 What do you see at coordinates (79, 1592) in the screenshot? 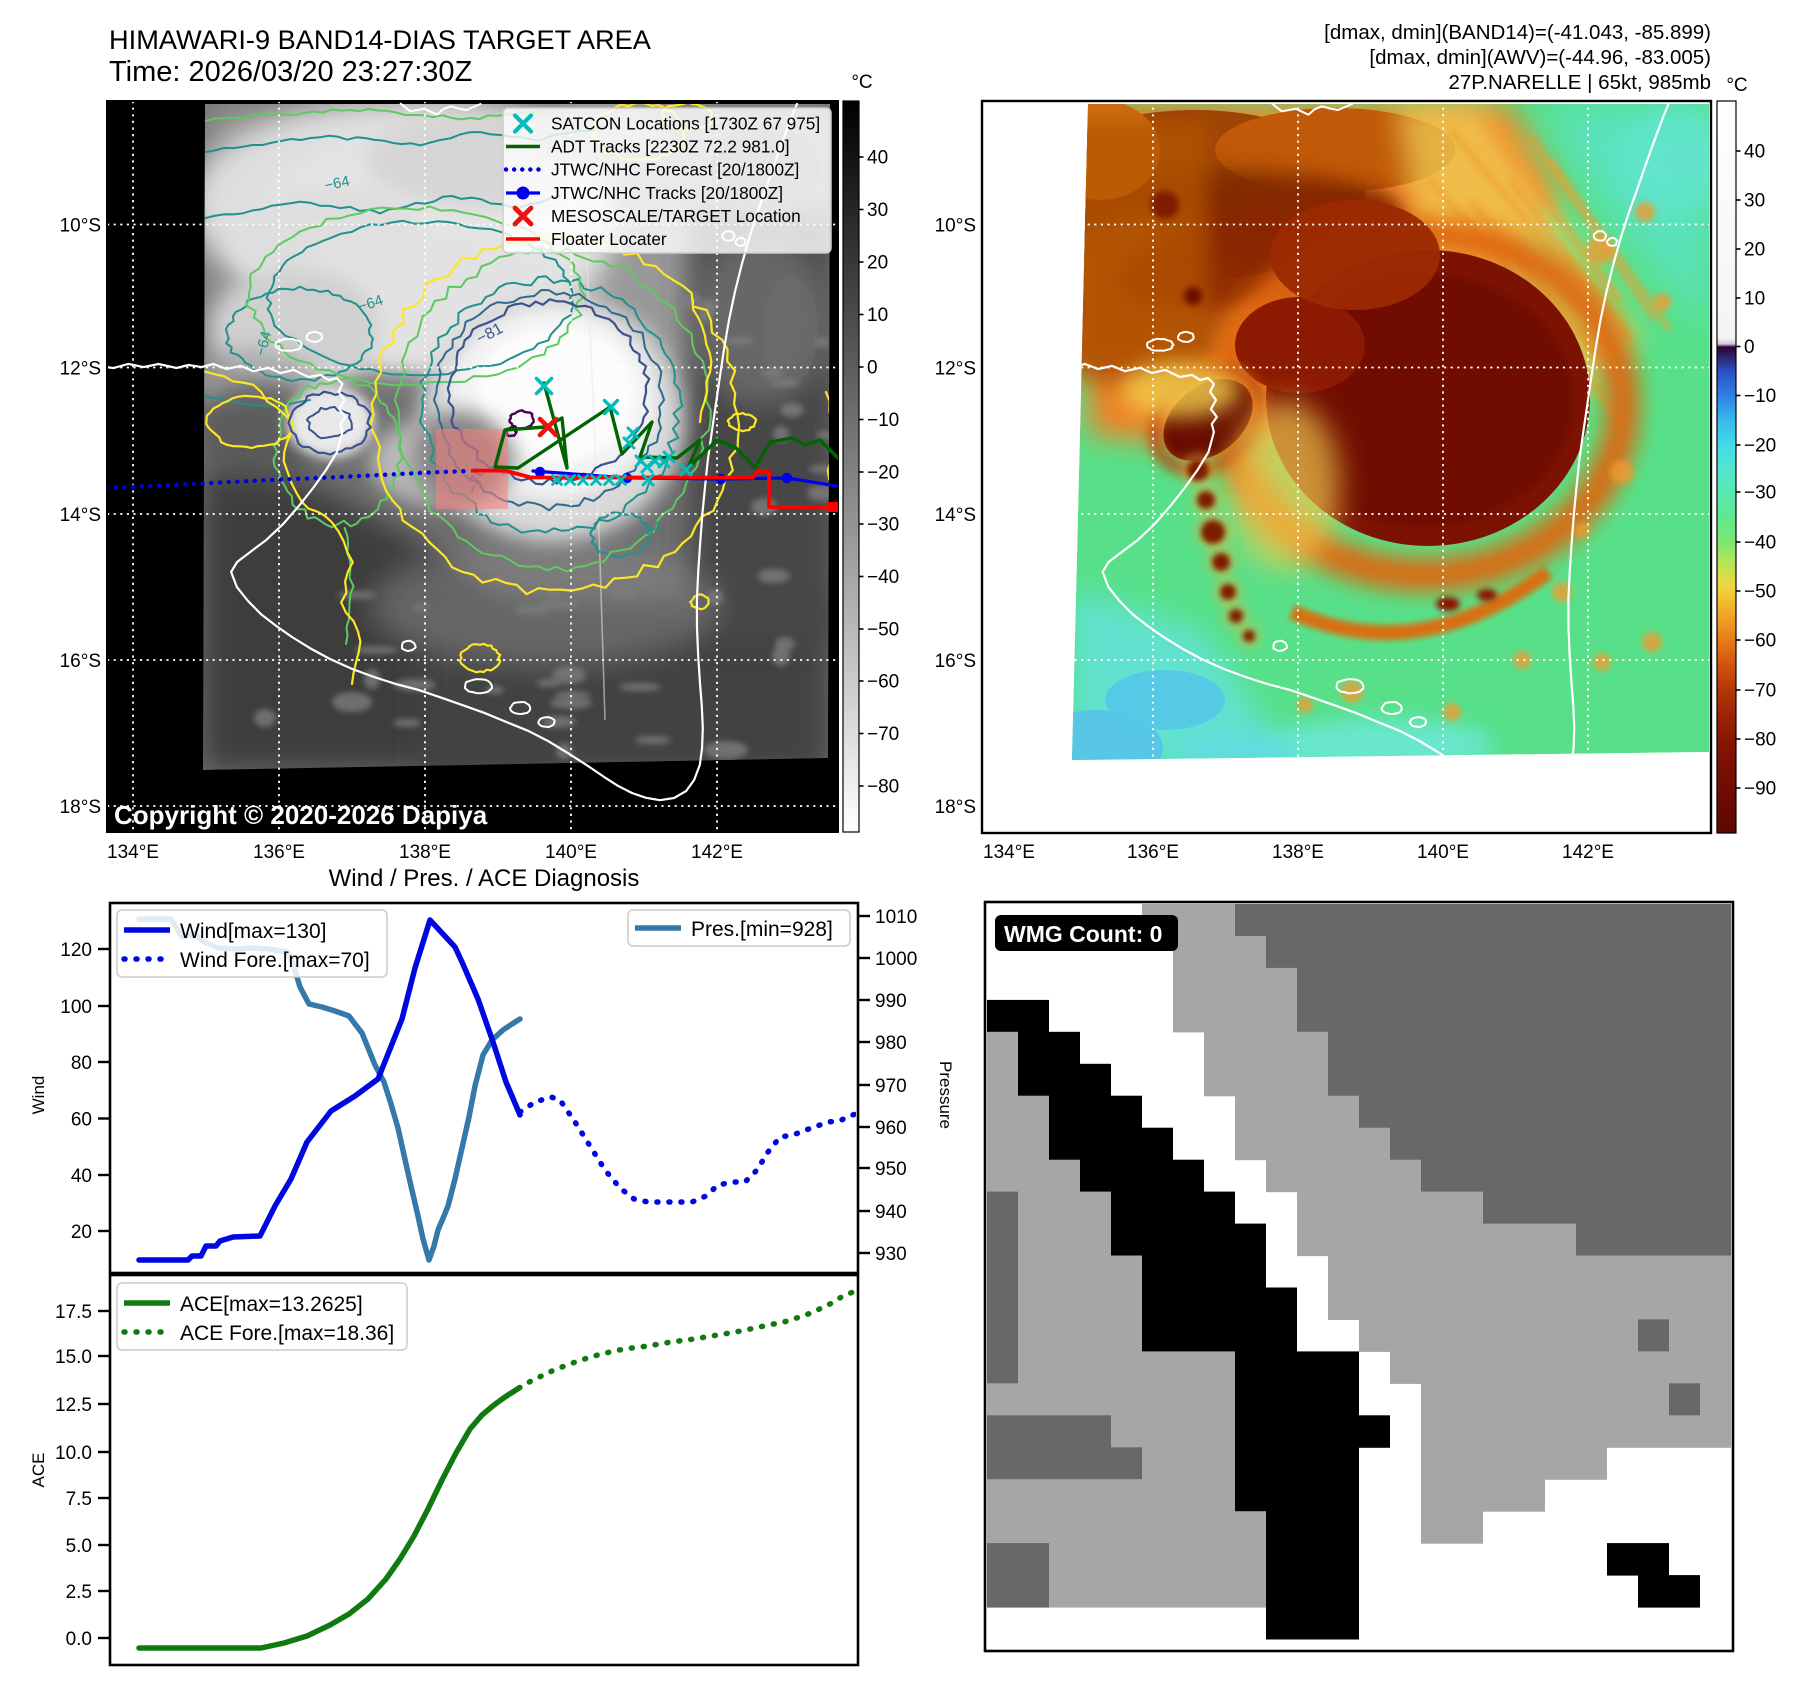
I see `svg-text: 2.5` at bounding box center [79, 1592].